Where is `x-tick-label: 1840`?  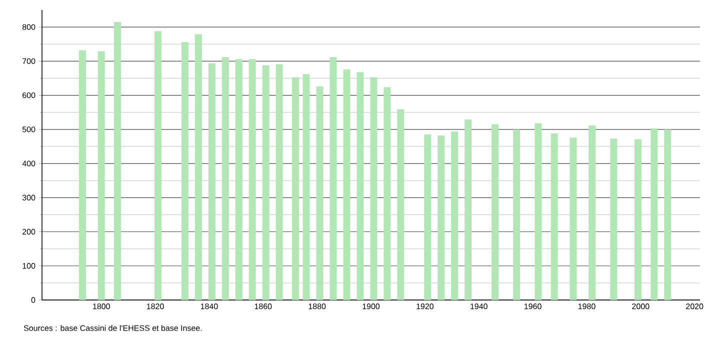
x-tick-label: 1840 is located at coordinates (209, 307).